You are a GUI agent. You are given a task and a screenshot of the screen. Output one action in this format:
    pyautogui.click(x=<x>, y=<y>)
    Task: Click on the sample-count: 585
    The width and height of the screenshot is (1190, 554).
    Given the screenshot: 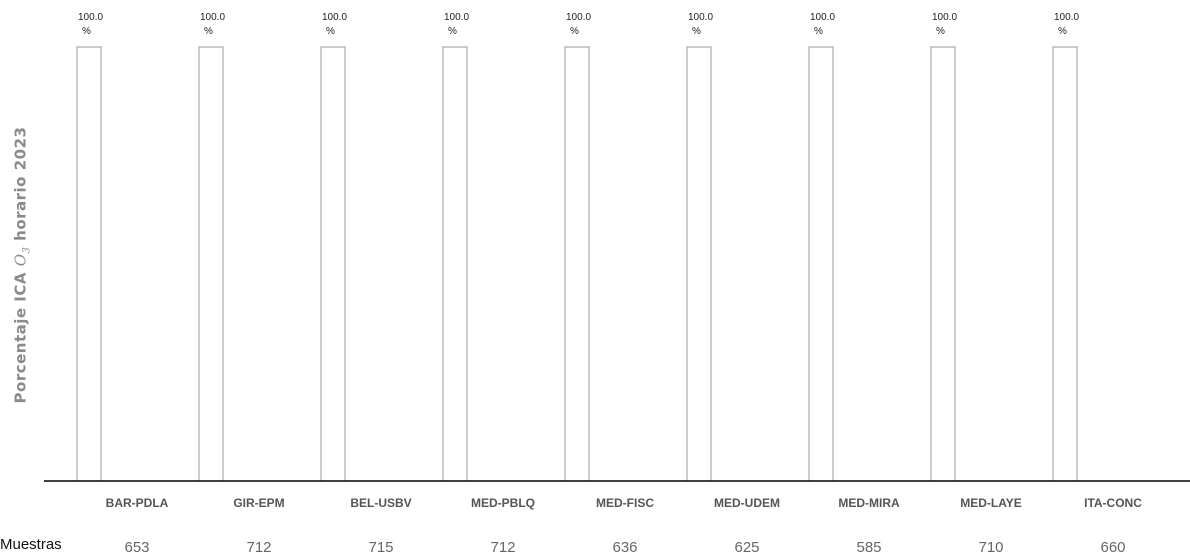 What is the action you would take?
    pyautogui.click(x=868, y=546)
    